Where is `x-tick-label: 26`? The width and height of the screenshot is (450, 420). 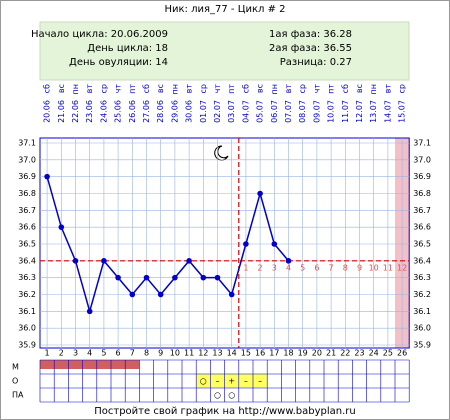 x-tick-label: 26 is located at coordinates (402, 353).